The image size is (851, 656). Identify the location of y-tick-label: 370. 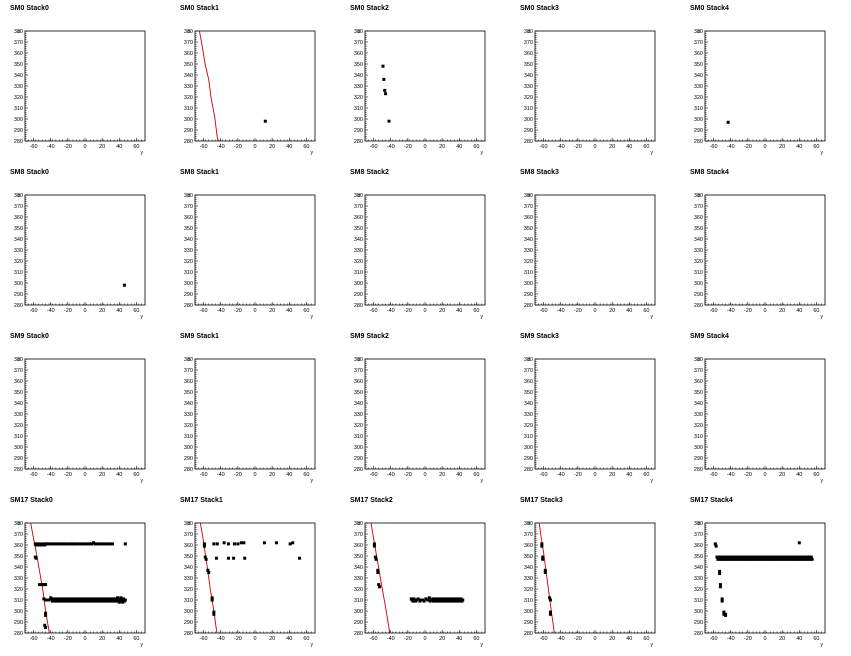
(358, 43).